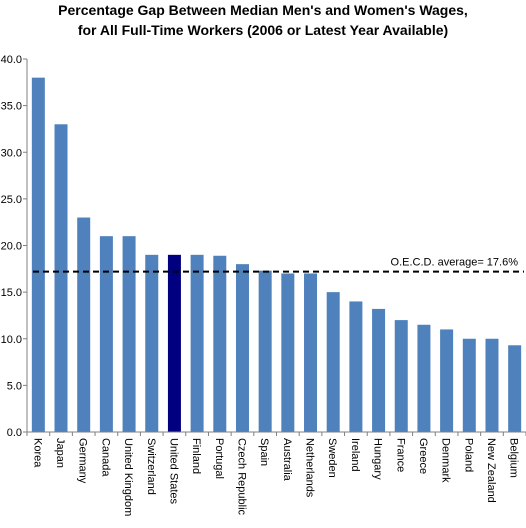 This screenshot has height=528, width=526. What do you see at coordinates (265, 351) in the screenshot?
I see `bar-spain` at bounding box center [265, 351].